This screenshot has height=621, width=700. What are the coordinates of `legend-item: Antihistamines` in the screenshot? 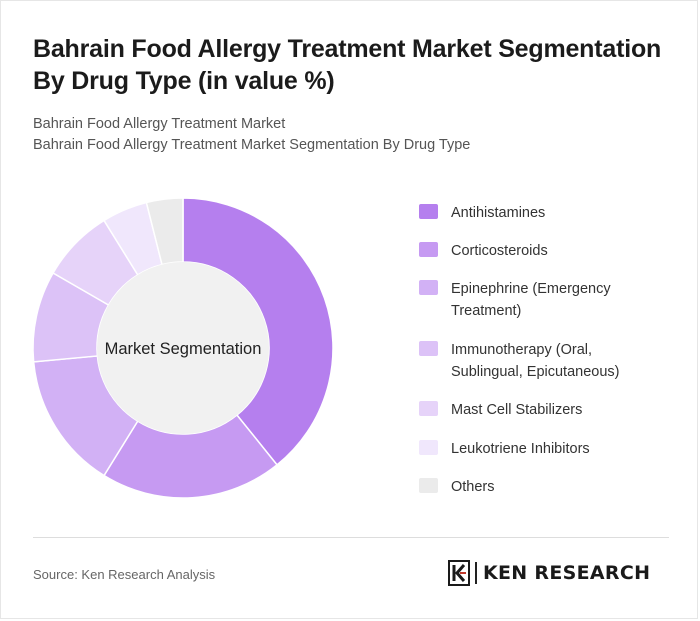 It's located at (540, 213).